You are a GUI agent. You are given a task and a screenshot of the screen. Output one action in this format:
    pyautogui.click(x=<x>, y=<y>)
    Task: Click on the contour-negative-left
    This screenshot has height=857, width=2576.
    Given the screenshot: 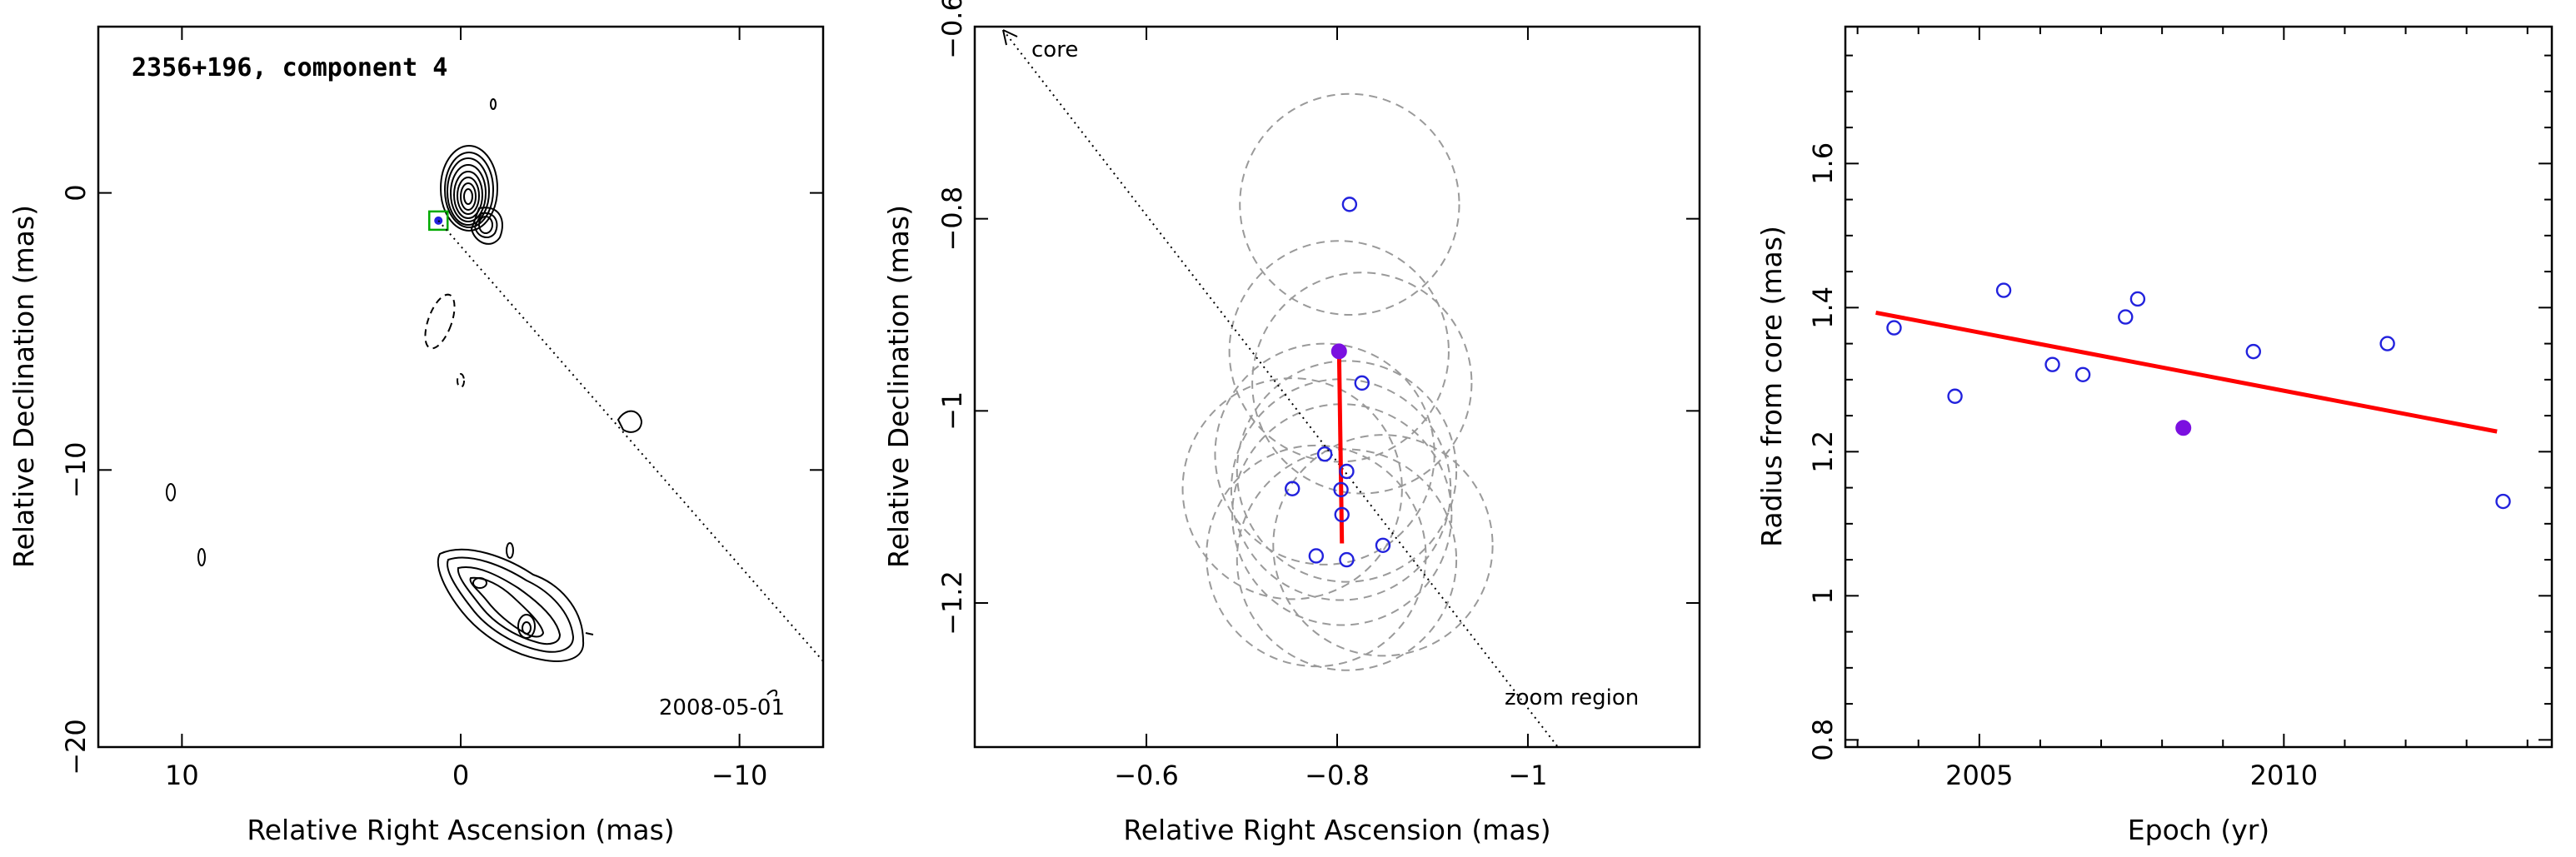 What is the action you would take?
    pyautogui.click(x=440, y=321)
    